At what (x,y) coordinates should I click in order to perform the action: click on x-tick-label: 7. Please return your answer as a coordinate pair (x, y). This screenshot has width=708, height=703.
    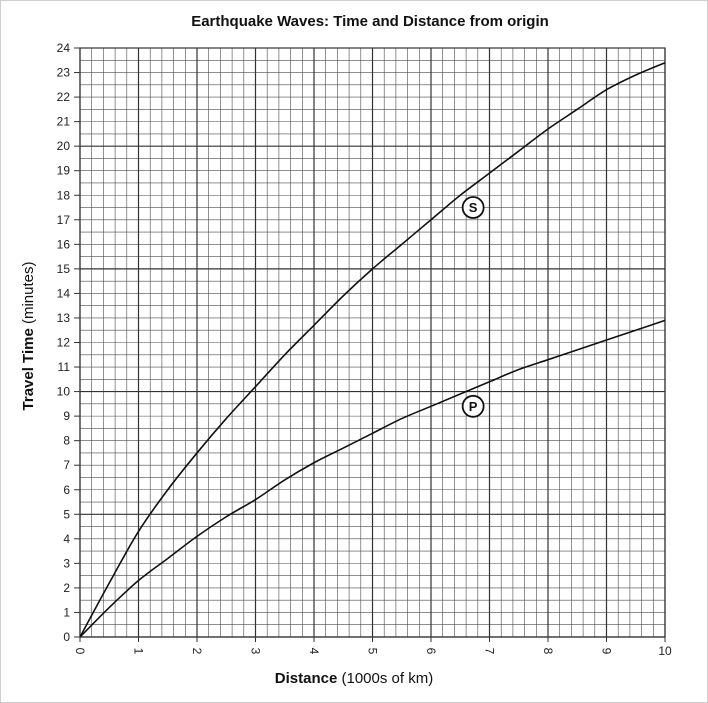
    Looking at the image, I should click on (490, 651).